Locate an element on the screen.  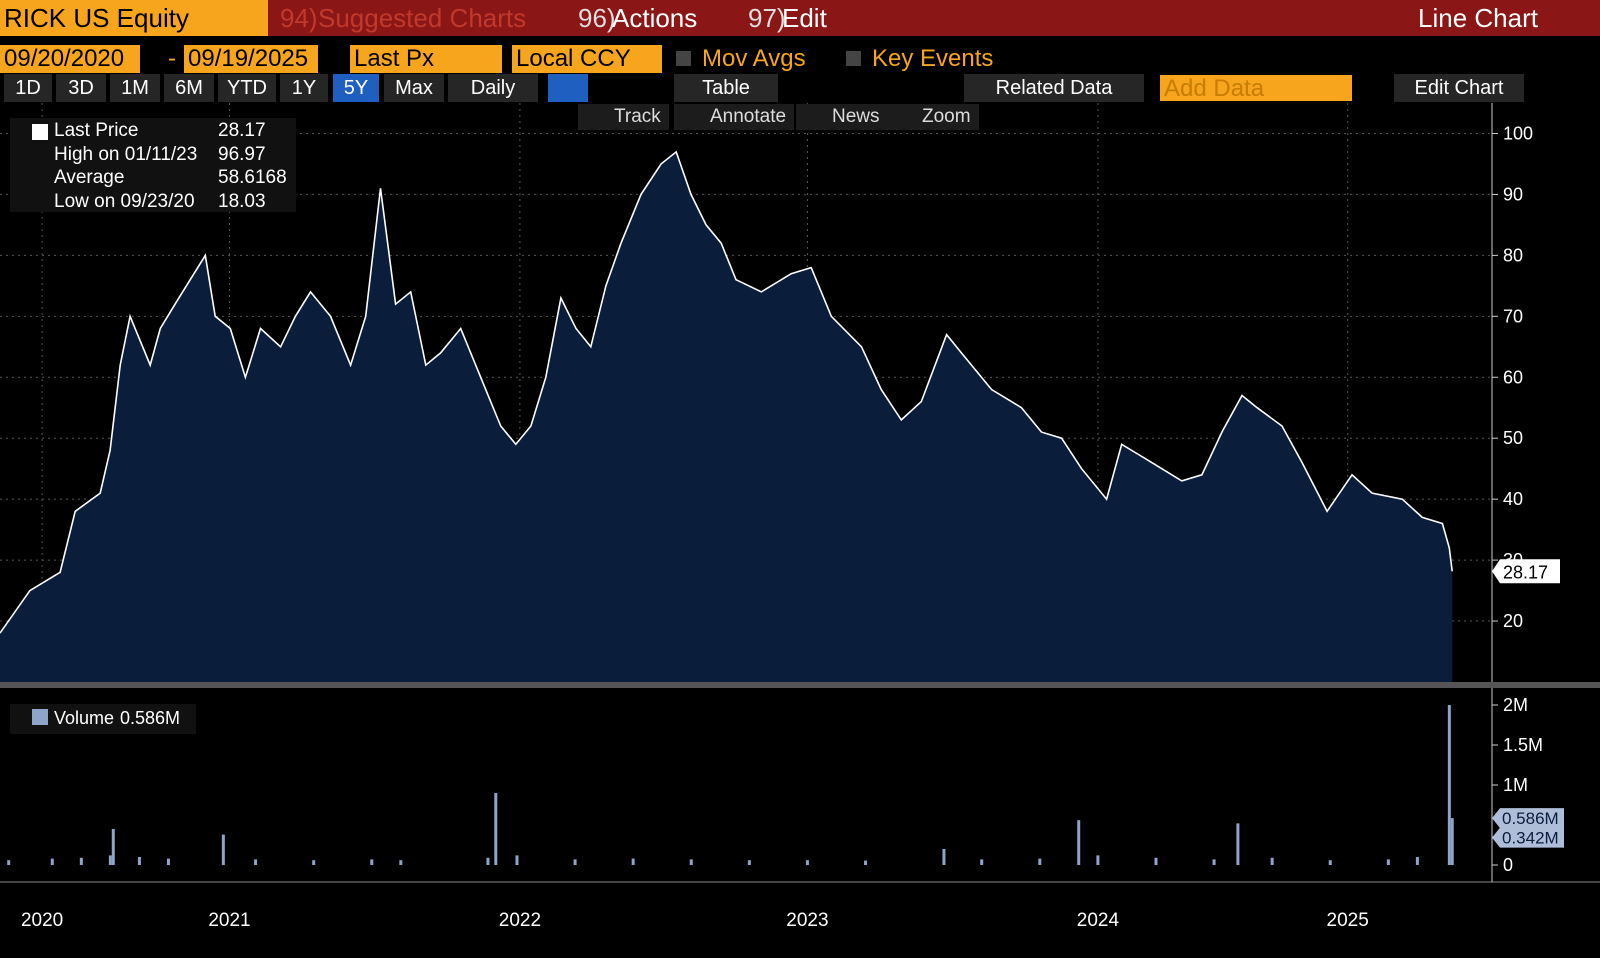
field: Last Px is located at coordinates (426, 59).